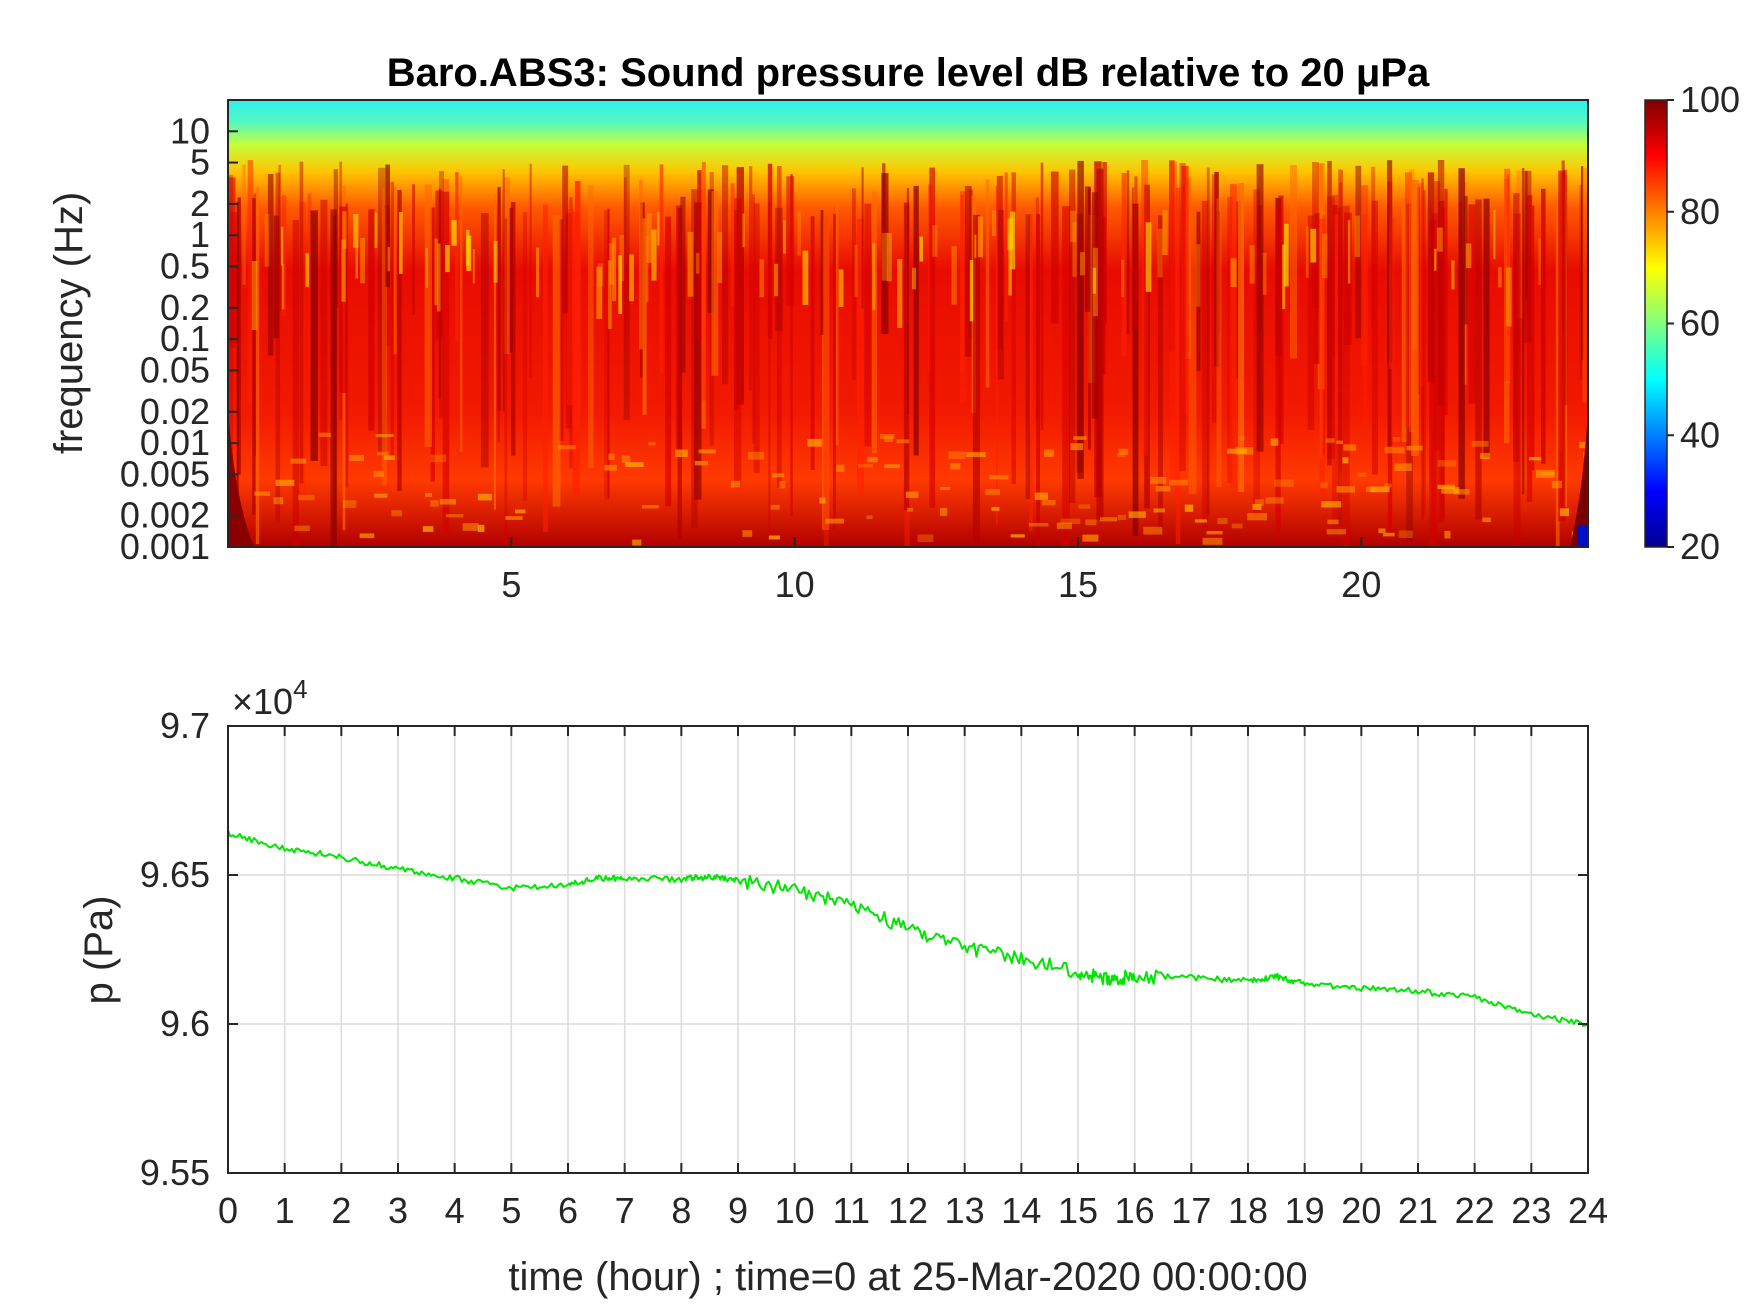 The height and width of the screenshot is (1313, 1750). I want to click on spectrogram-y-tick-label: 0.1, so click(185, 338).